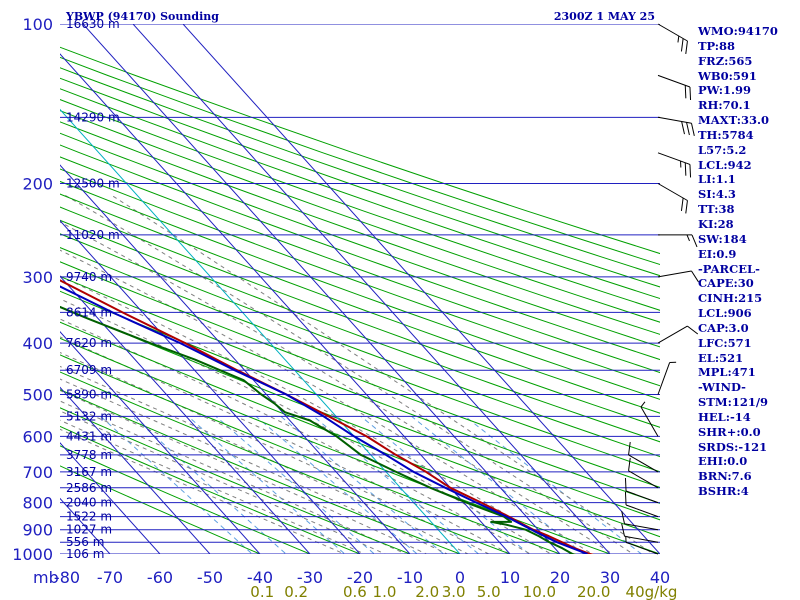 The width and height of the screenshot is (800, 600). What do you see at coordinates (37, 184) in the screenshot?
I see `pressure-tick-label: 200` at bounding box center [37, 184].